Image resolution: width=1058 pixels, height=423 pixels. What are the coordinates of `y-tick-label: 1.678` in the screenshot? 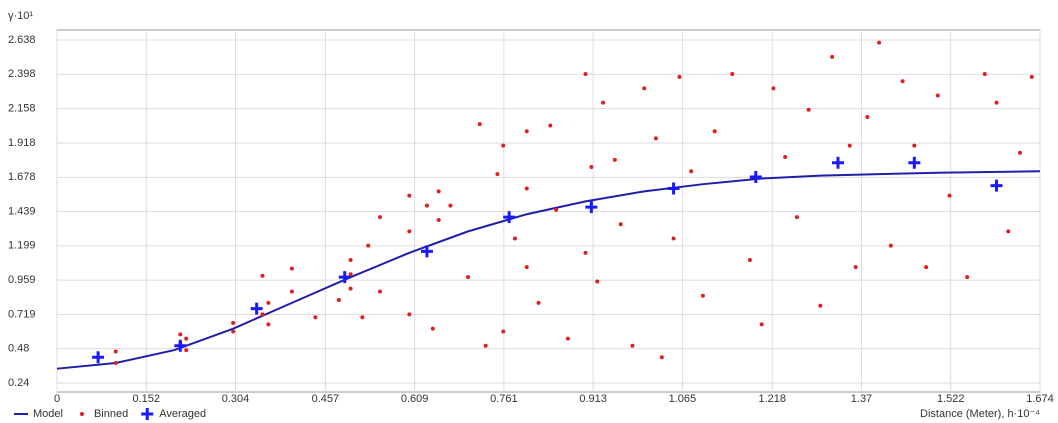 It's located at (22, 177).